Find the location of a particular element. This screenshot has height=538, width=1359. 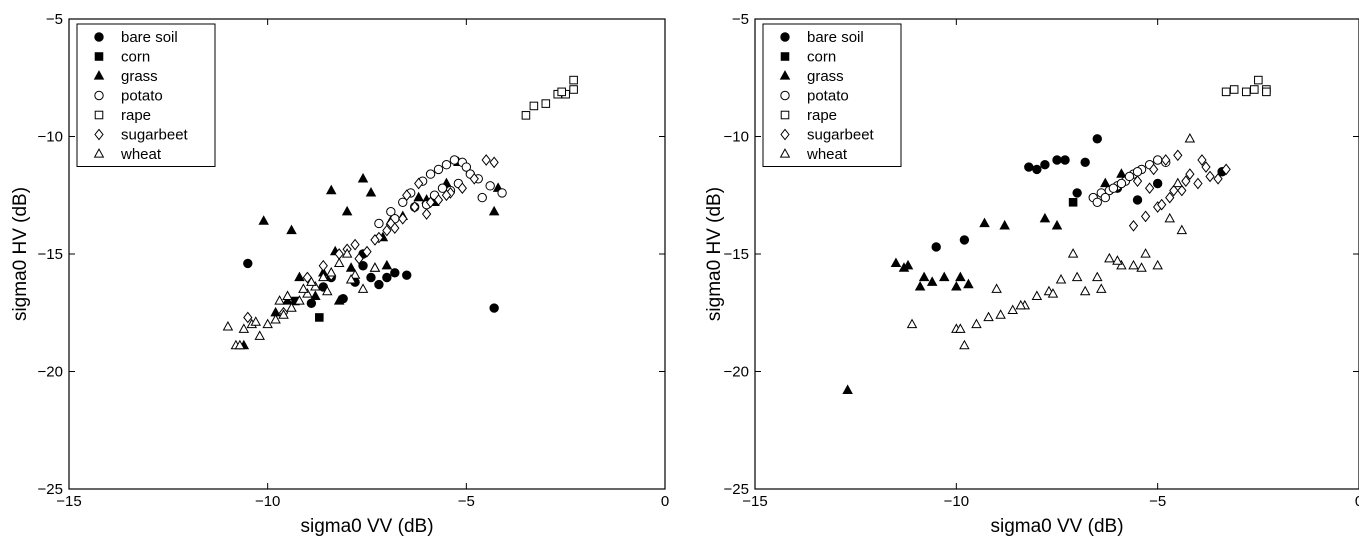

legend-label: potato is located at coordinates (142, 96).